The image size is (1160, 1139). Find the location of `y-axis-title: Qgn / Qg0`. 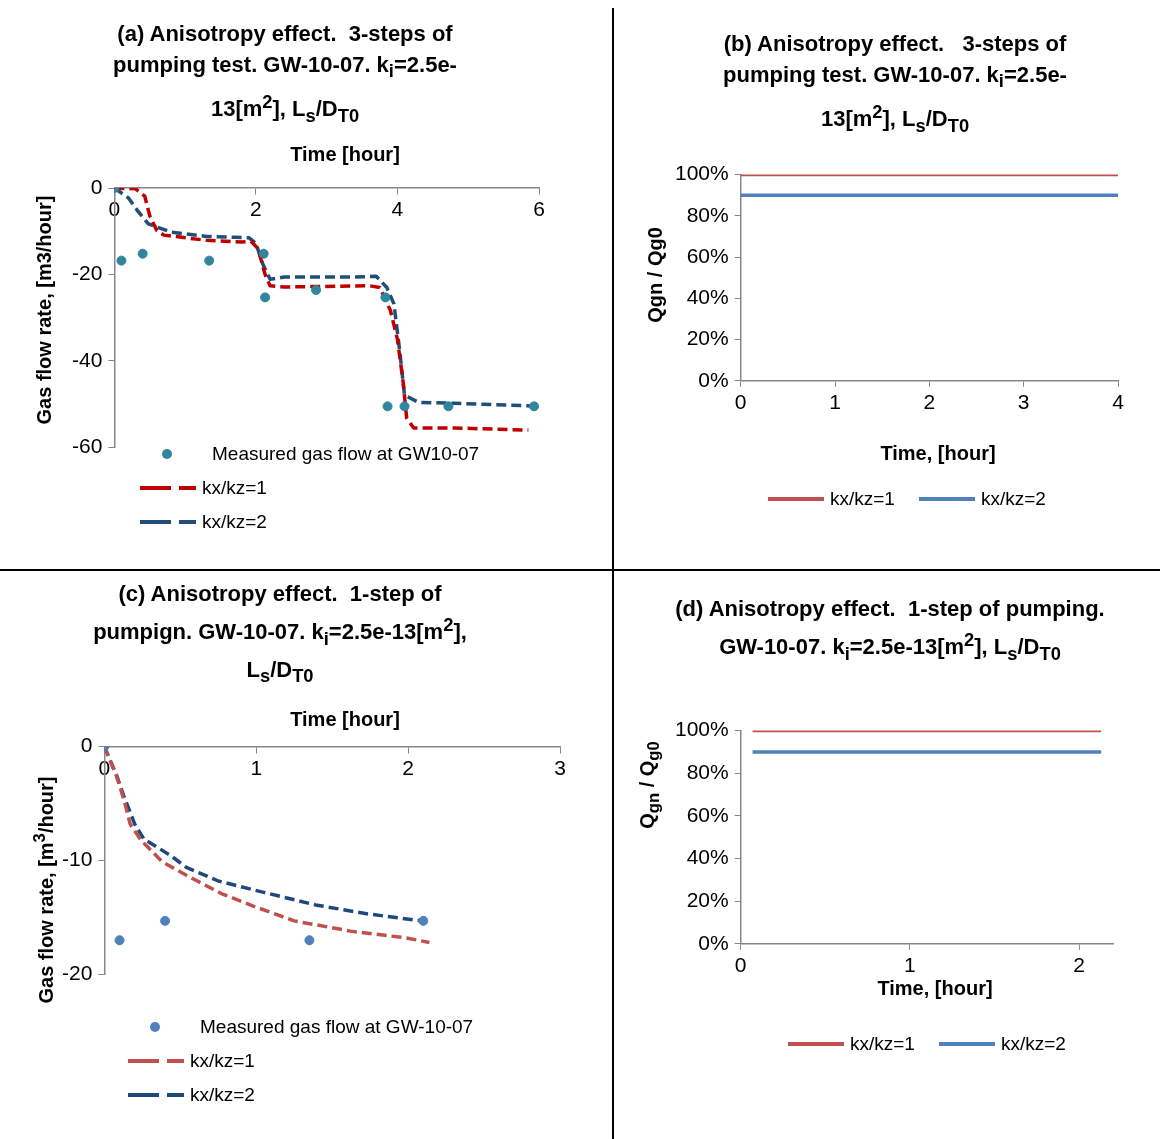

y-axis-title: Qgn / Qg0 is located at coordinates (655, 275).